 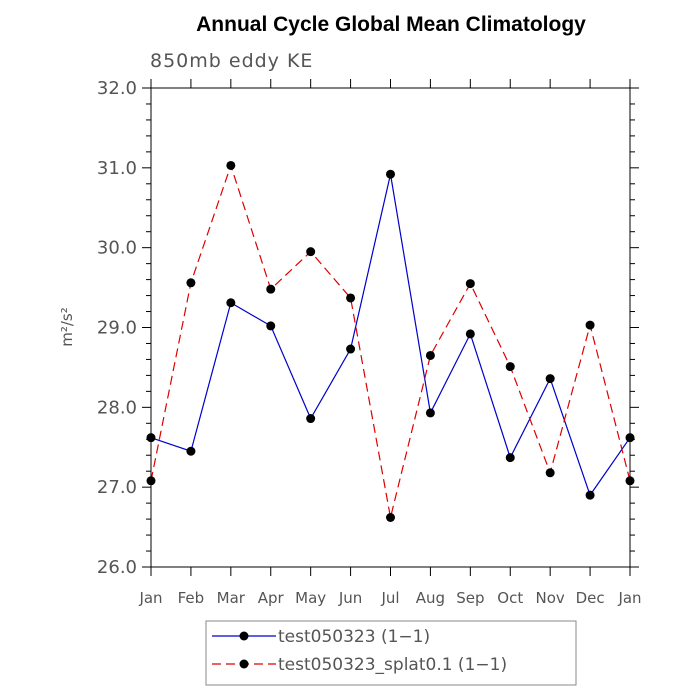 What do you see at coordinates (510, 598) in the screenshot?
I see `x-tick-label: Oct` at bounding box center [510, 598].